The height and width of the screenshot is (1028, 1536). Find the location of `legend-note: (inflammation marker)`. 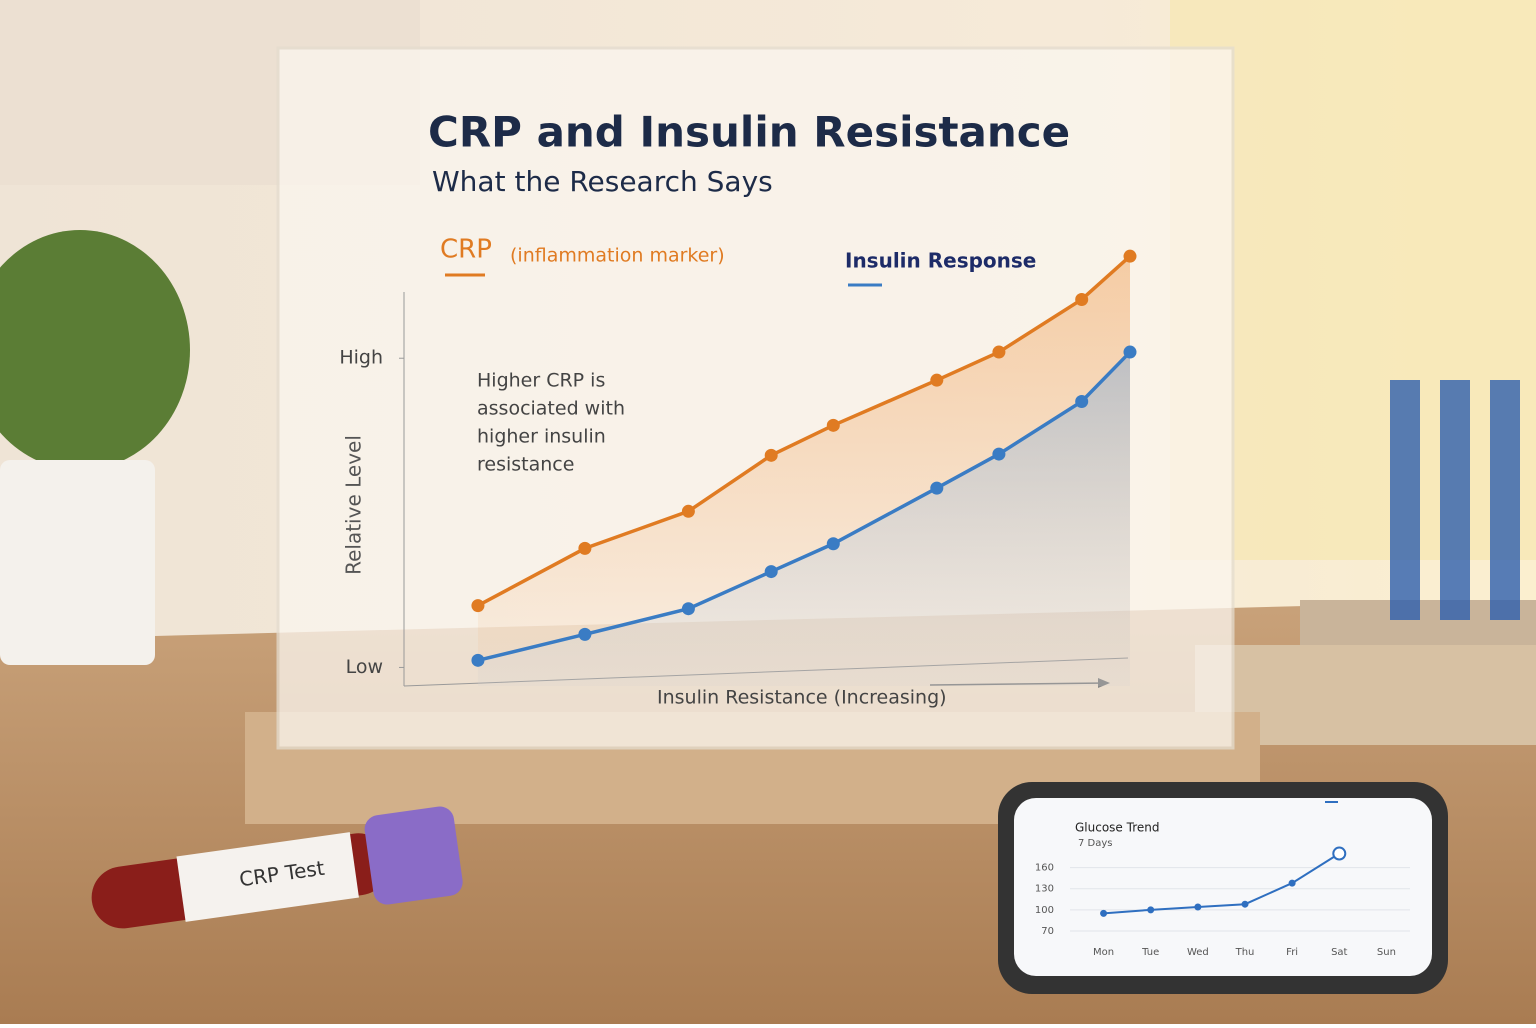

legend-note: (inflammation marker) is located at coordinates (617, 256).